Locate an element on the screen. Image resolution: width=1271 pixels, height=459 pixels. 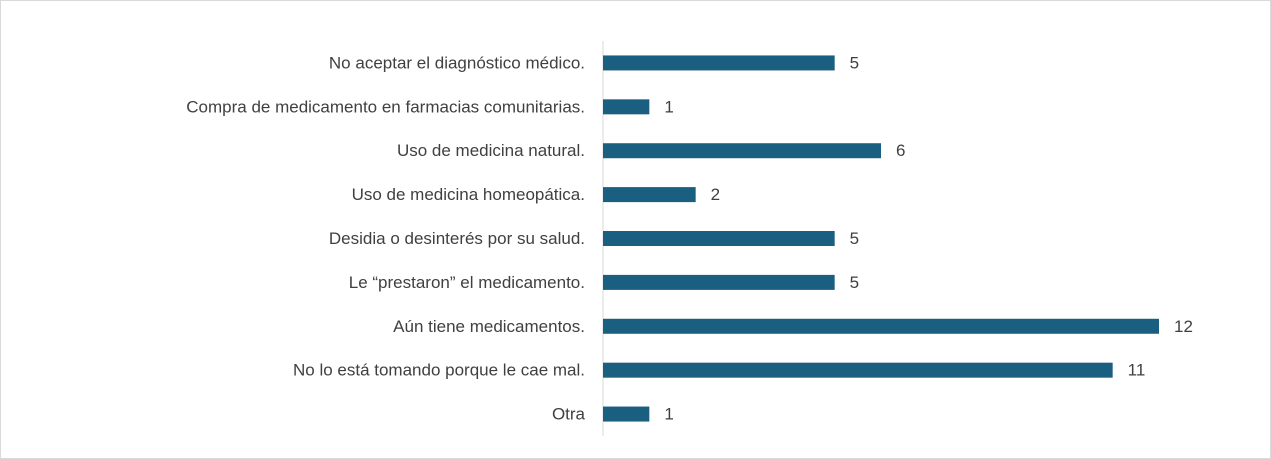
data-label: 6 is located at coordinates (900, 150).